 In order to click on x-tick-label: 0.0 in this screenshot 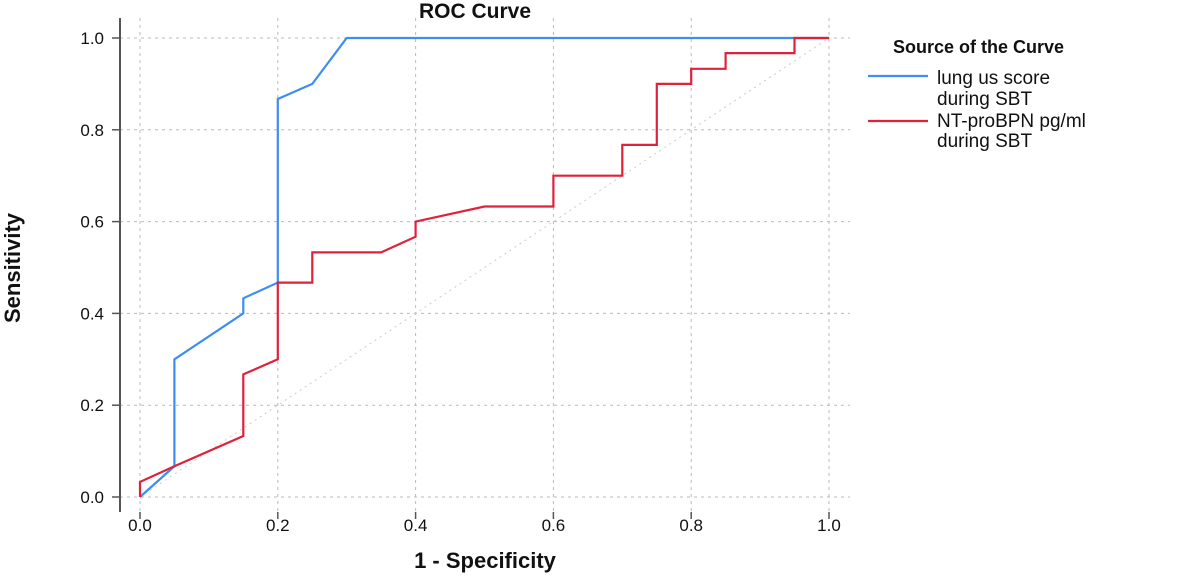, I will do `click(140, 525)`.